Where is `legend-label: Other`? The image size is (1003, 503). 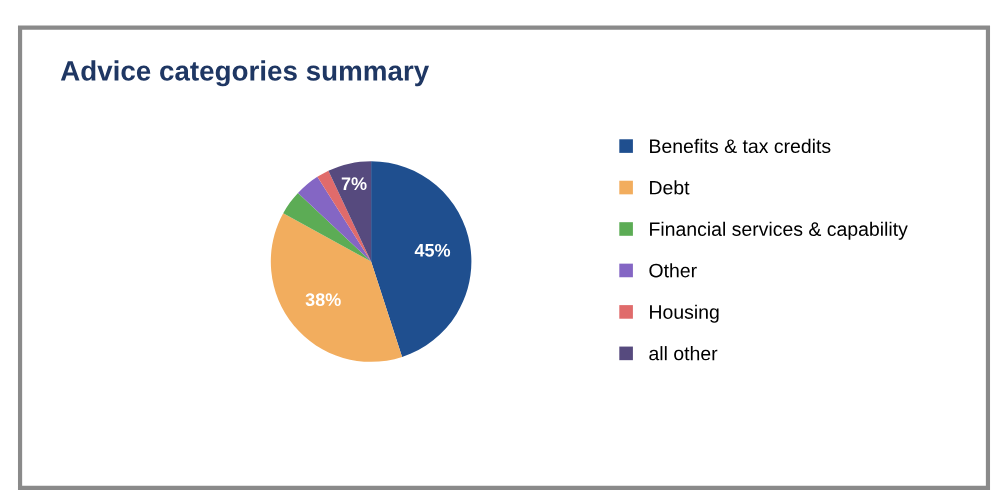 legend-label: Other is located at coordinates (673, 270).